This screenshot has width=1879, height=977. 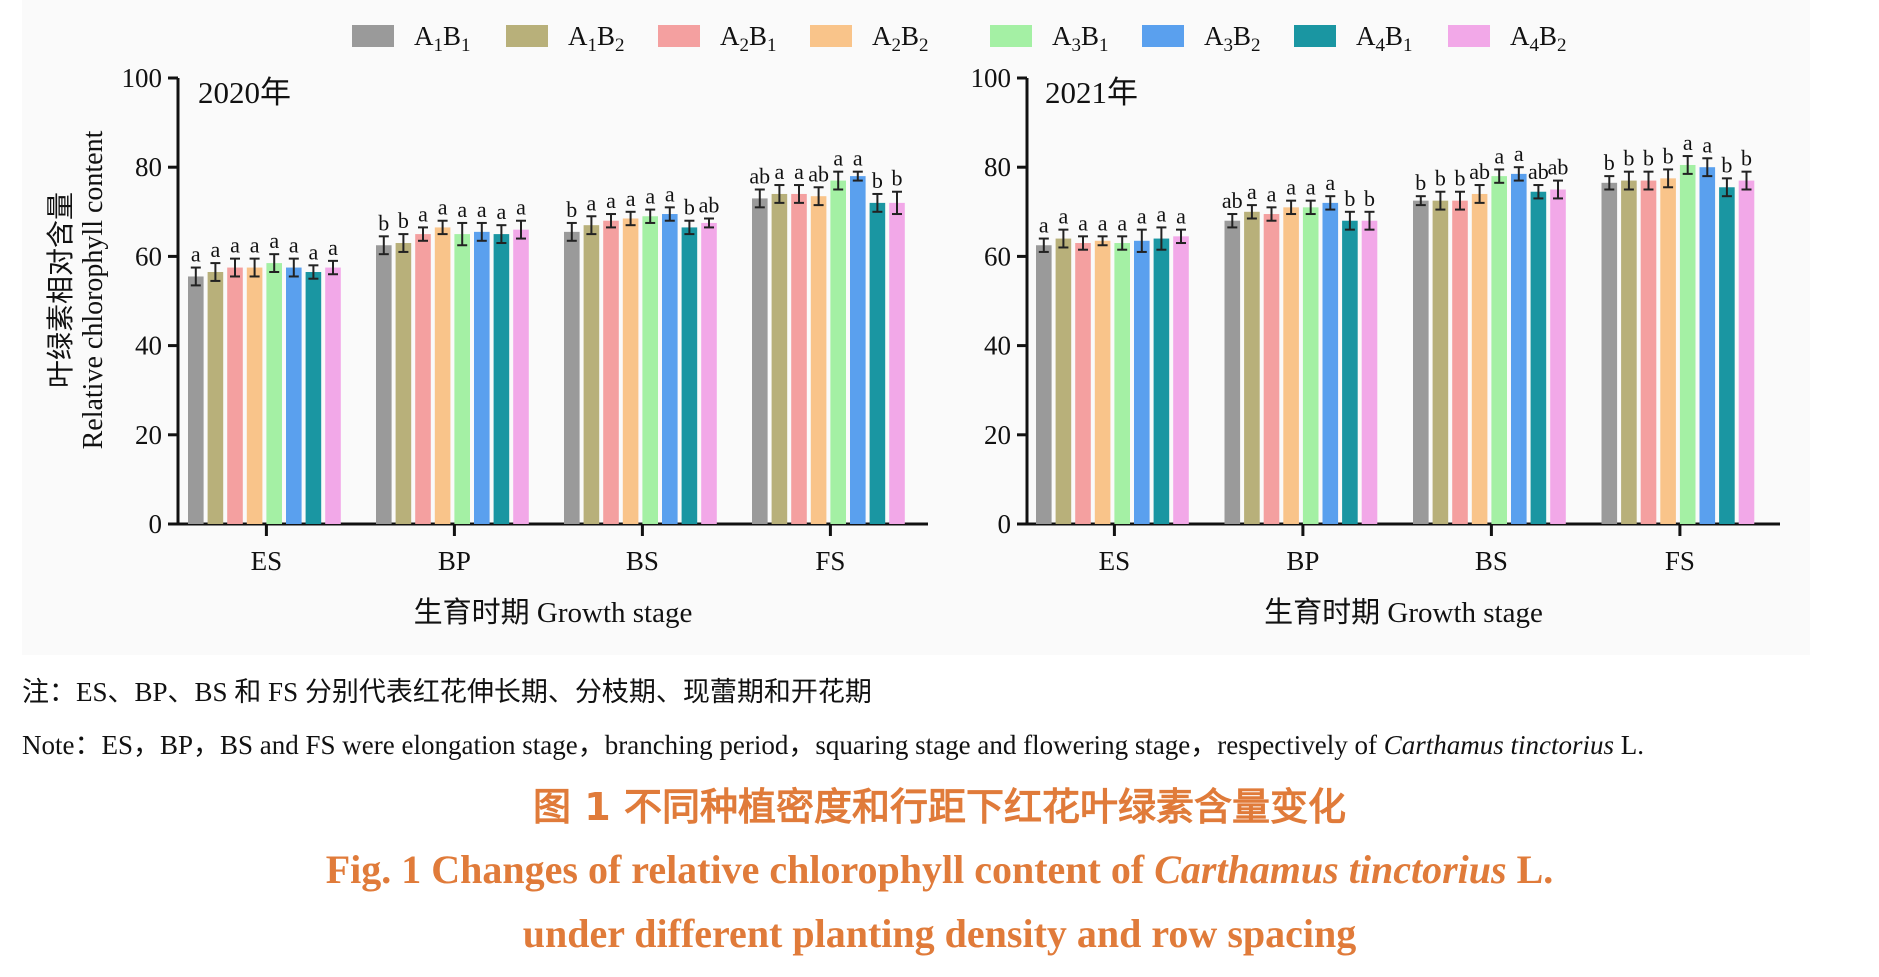 I want to click on y-tick-label: 80, so click(x=997, y=167).